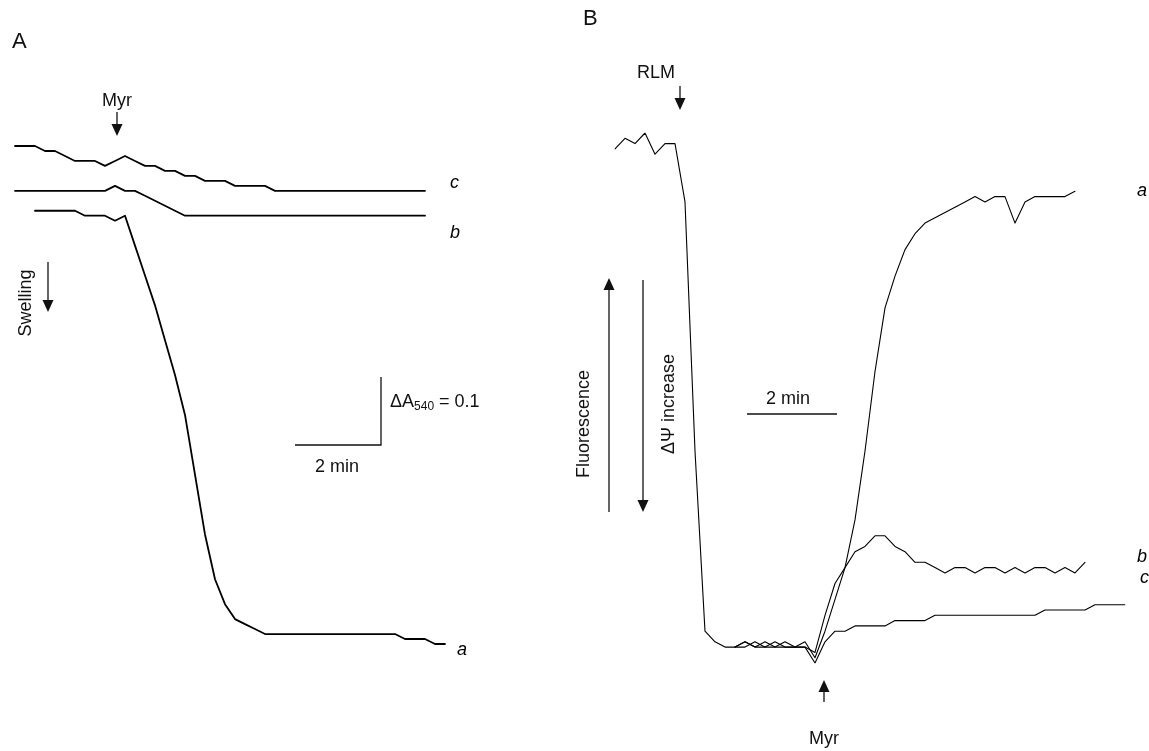 The width and height of the screenshot is (1149, 751). What do you see at coordinates (668, 404) in the screenshot?
I see `annotation: ΔΨ increase` at bounding box center [668, 404].